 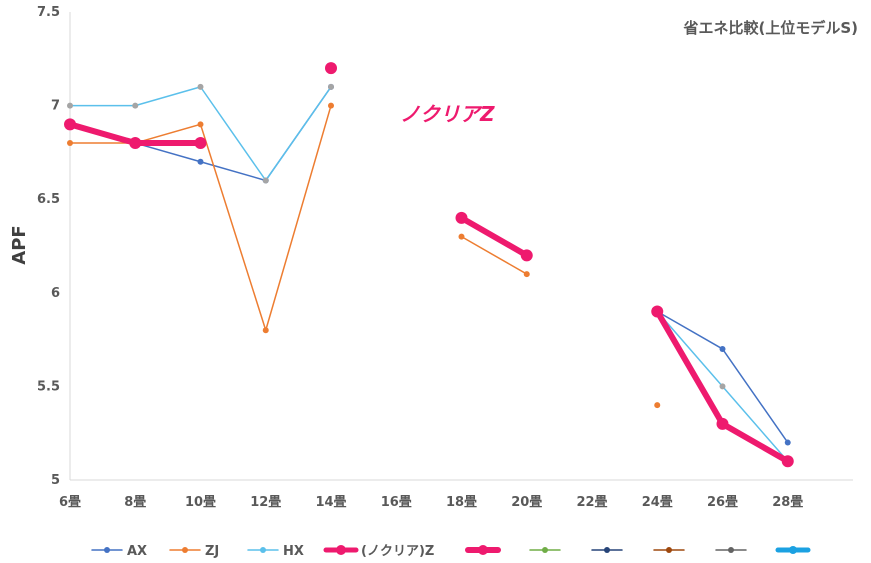 I want to click on legend-label: (ノクリア)Z, so click(x=397, y=551).